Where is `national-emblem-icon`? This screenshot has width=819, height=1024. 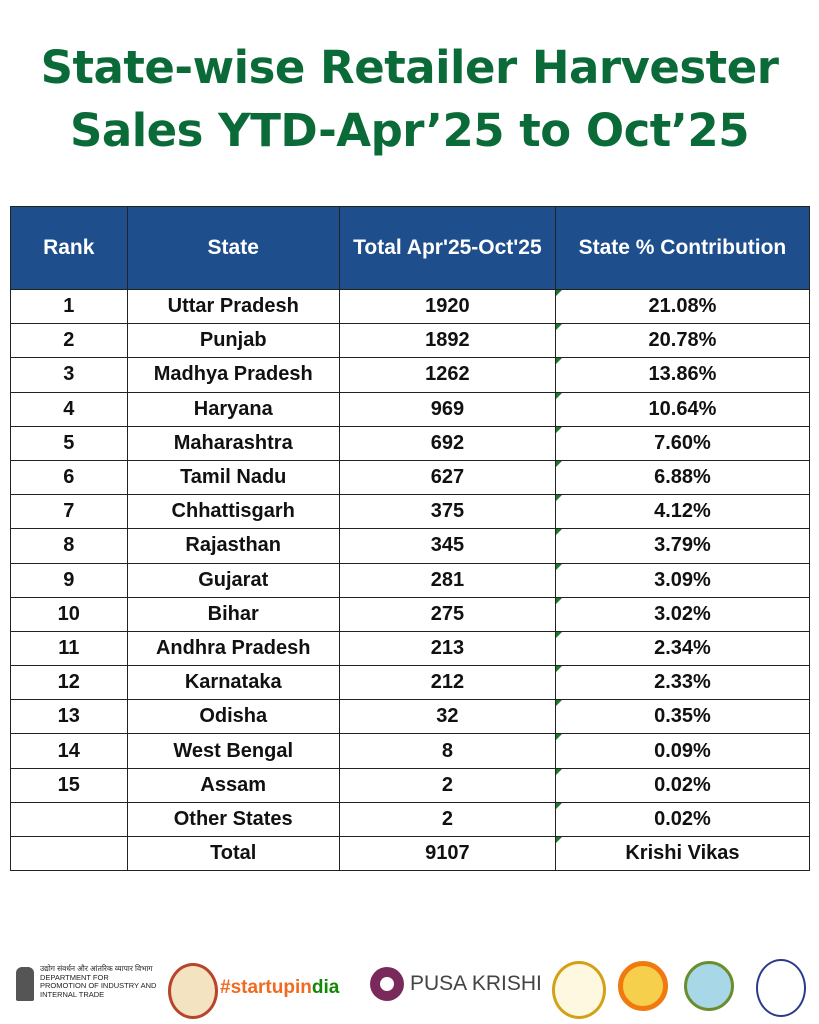 national-emblem-icon is located at coordinates (25, 984).